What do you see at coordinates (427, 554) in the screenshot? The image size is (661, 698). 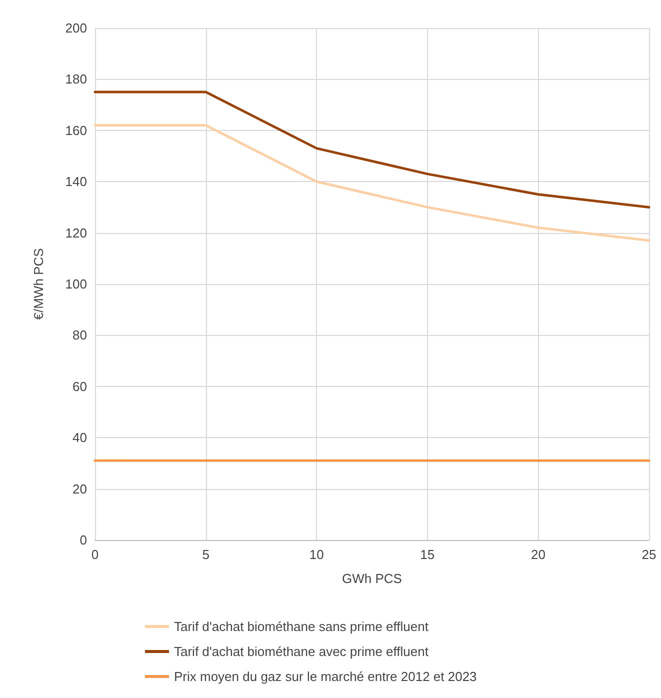 I see `x-tick-label: 15` at bounding box center [427, 554].